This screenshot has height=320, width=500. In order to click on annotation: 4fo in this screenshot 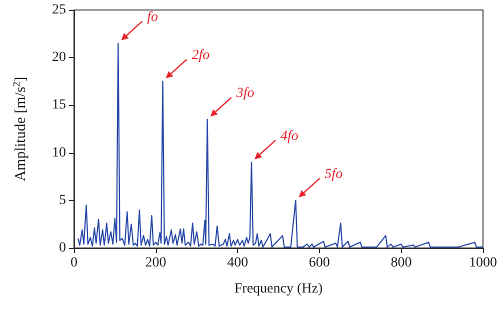, I will do `click(289, 136)`.